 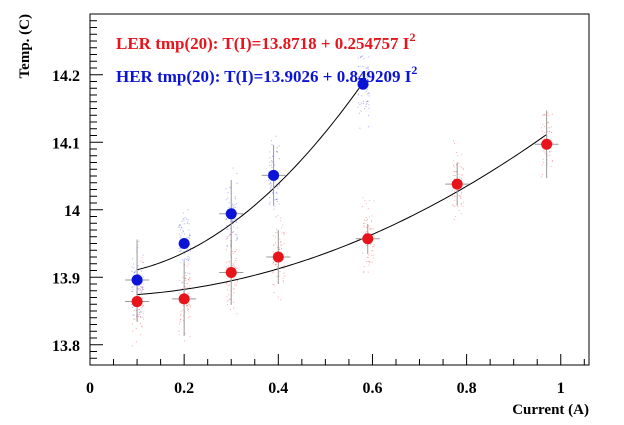 I want to click on y-tick-label: 14, so click(x=72, y=211).